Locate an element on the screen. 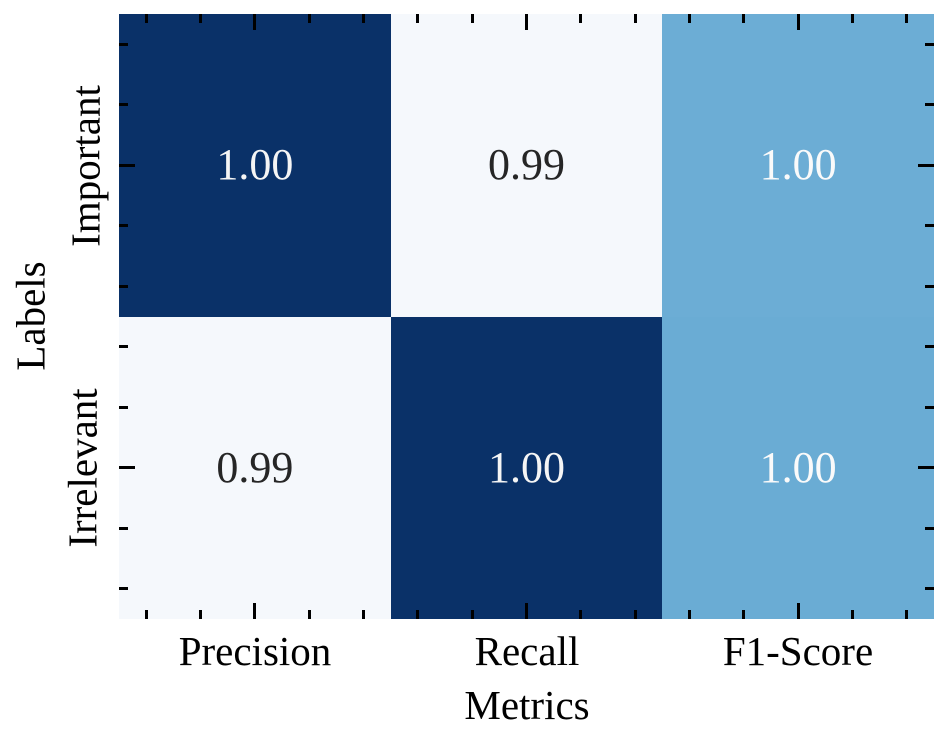 This screenshot has width=948, height=741. heatmap-cell-important-precision: 1.00 is located at coordinates (255, 165).